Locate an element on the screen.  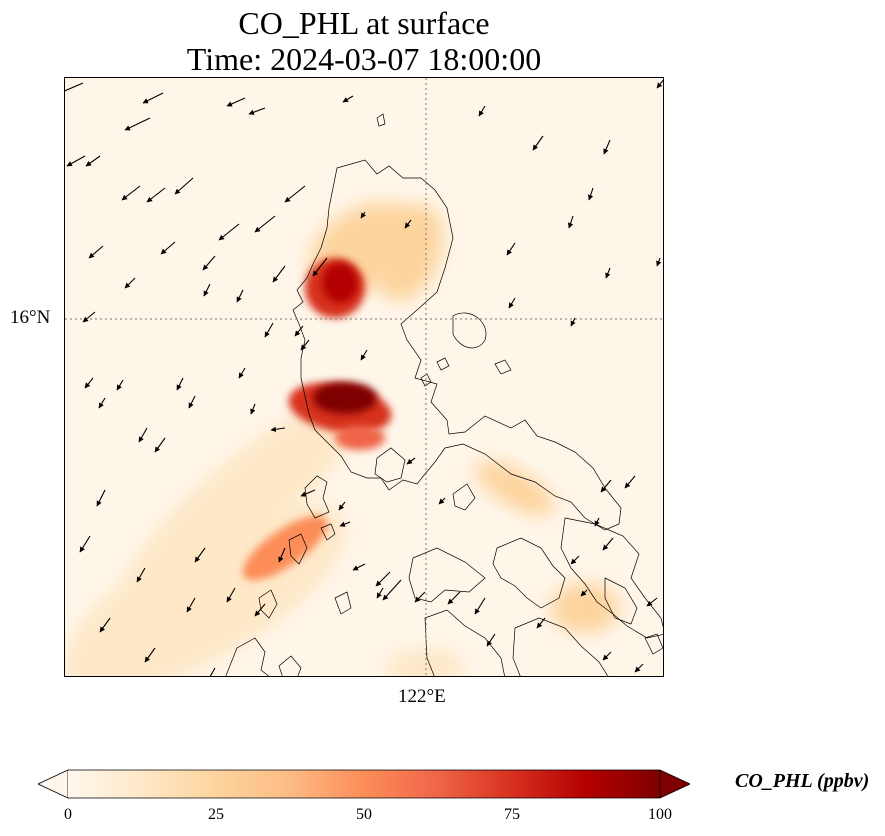
map-time-subtitle: Time: 2024-03-07 18:00:00 is located at coordinates (364, 59).